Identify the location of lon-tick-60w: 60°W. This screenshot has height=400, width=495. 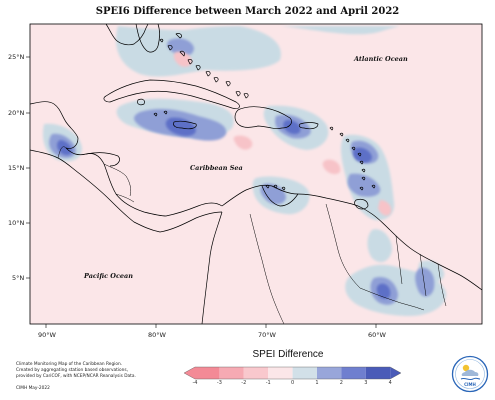
(377, 335).